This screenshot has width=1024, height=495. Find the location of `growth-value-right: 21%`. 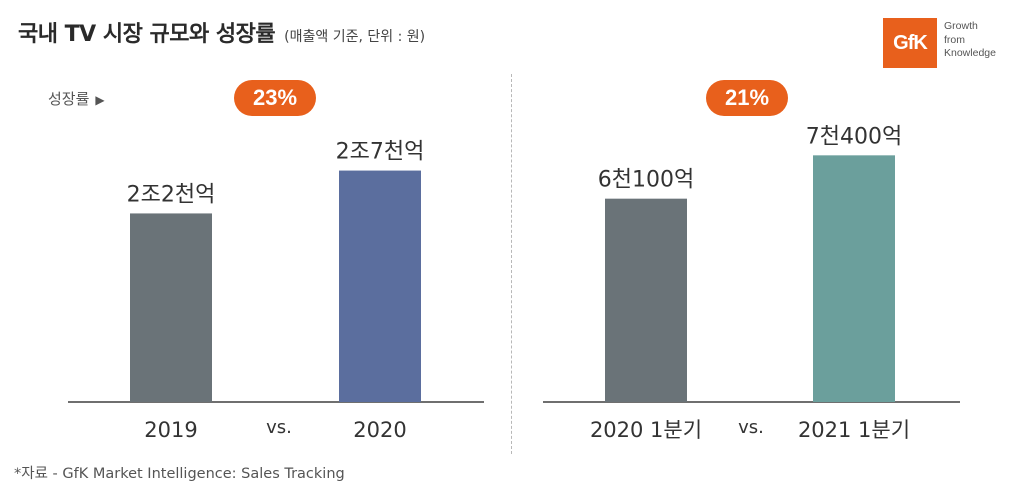

growth-value-right: 21% is located at coordinates (747, 97).